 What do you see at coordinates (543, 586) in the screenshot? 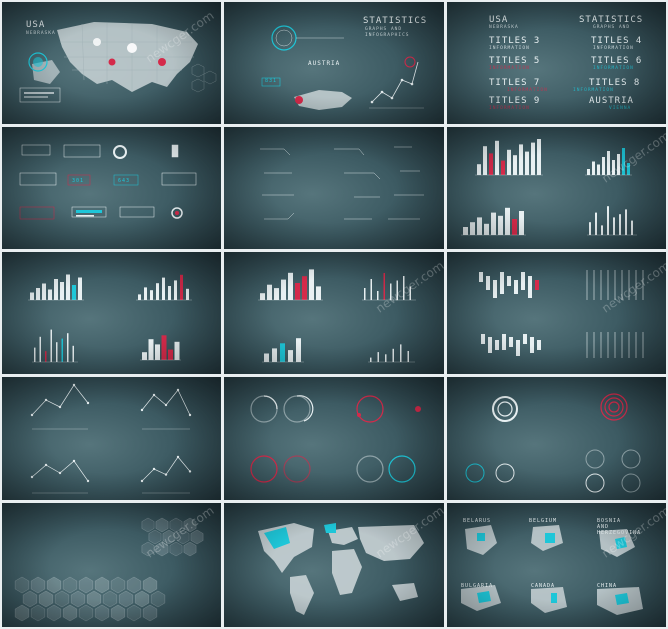
I see `country-label-canada: CANADA` at bounding box center [543, 586].